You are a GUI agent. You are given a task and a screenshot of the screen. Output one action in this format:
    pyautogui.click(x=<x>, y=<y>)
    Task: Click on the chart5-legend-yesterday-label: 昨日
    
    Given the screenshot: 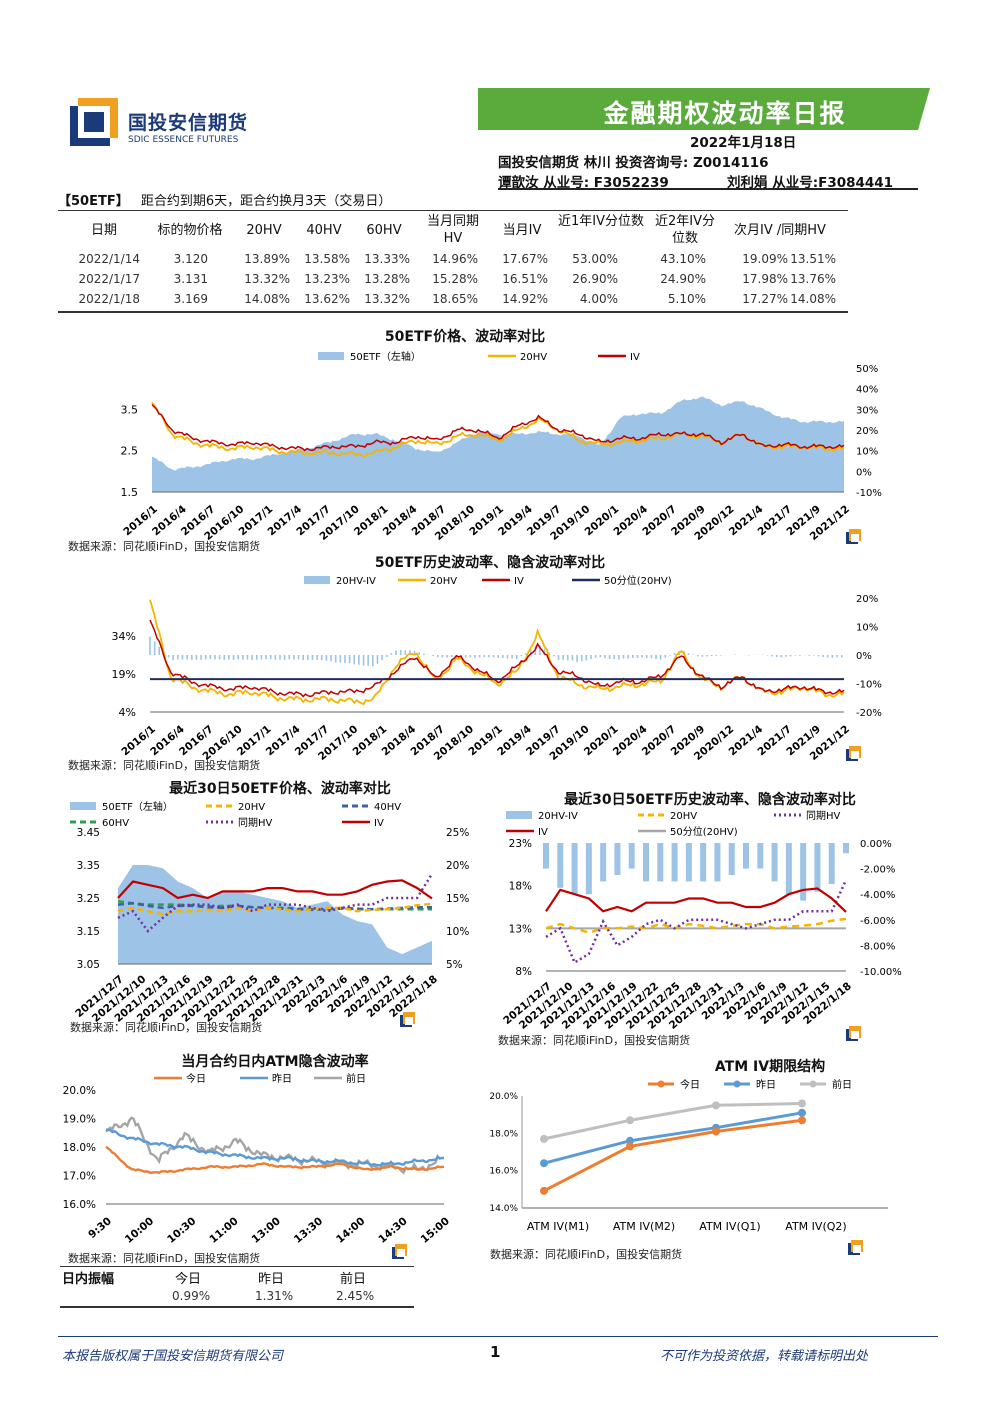 What is the action you would take?
    pyautogui.click(x=282, y=1079)
    